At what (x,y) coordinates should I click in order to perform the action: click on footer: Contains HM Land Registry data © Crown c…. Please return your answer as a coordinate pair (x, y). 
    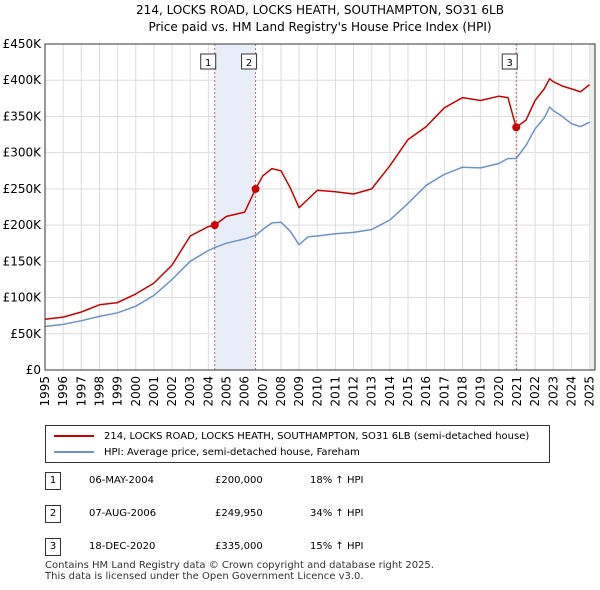
    Looking at the image, I should click on (239, 571).